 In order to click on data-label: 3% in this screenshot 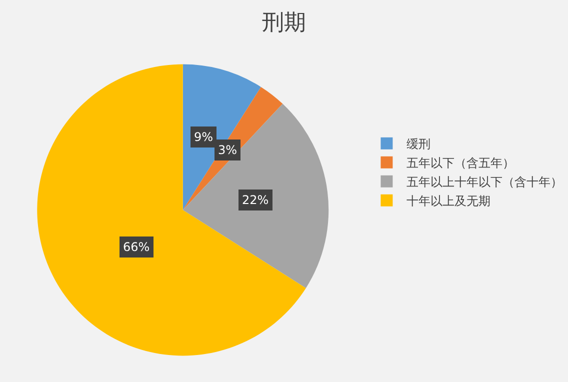, I will do `click(228, 150)`.